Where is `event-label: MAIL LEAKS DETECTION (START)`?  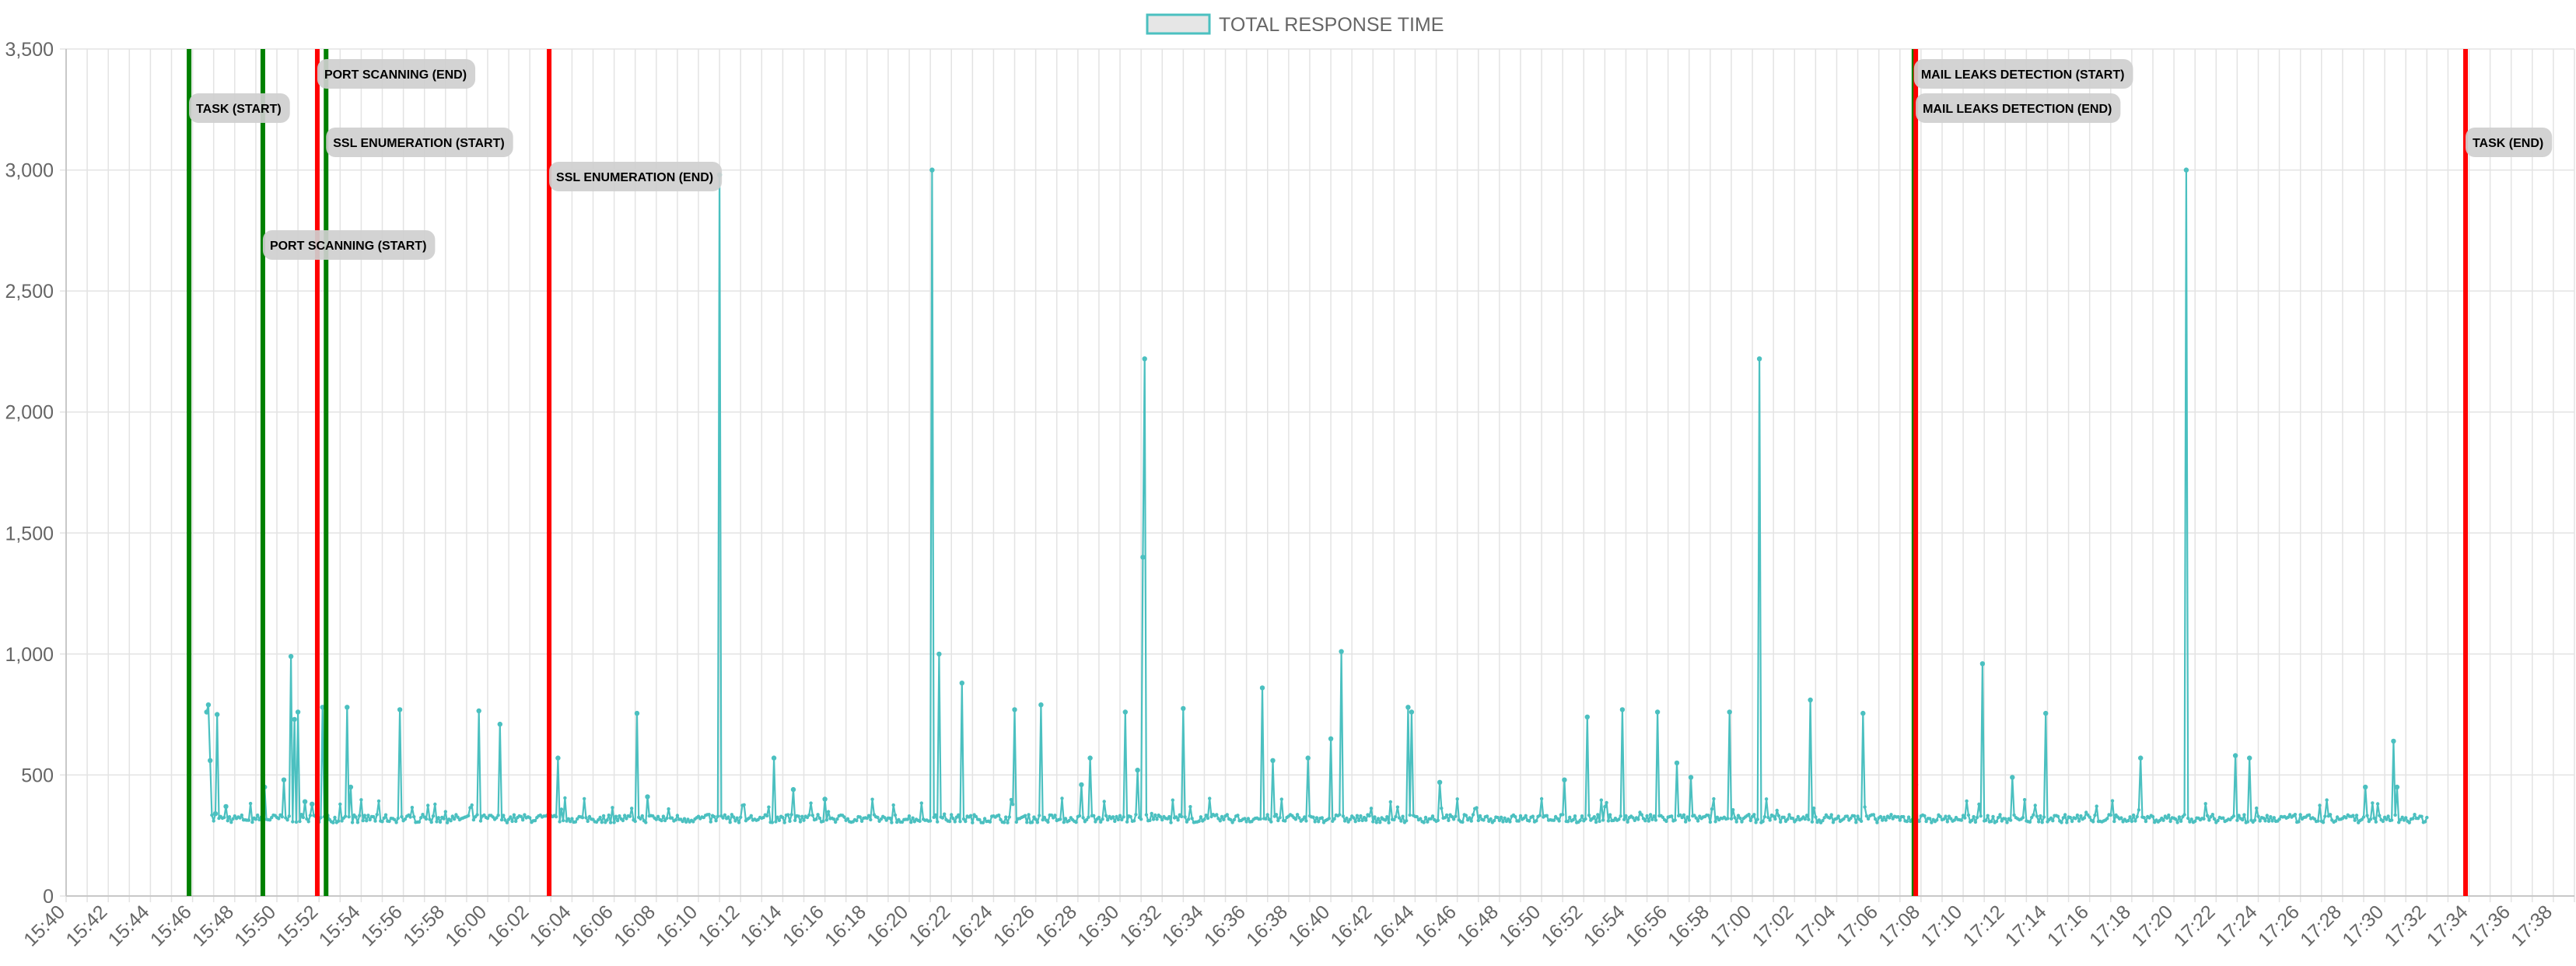
event-label: MAIL LEAKS DETECTION (START) is located at coordinates (2023, 74).